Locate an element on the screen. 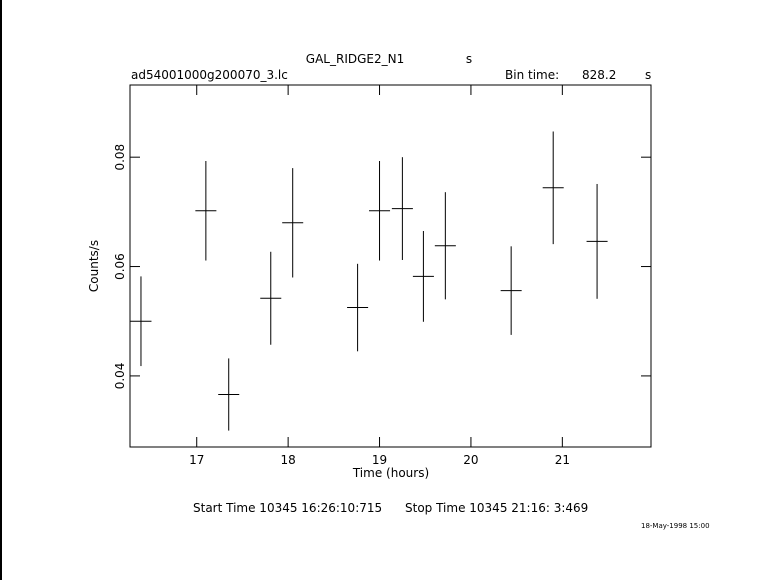 This screenshot has height=580, width=781. x-tick-label: 20 is located at coordinates (470, 460).